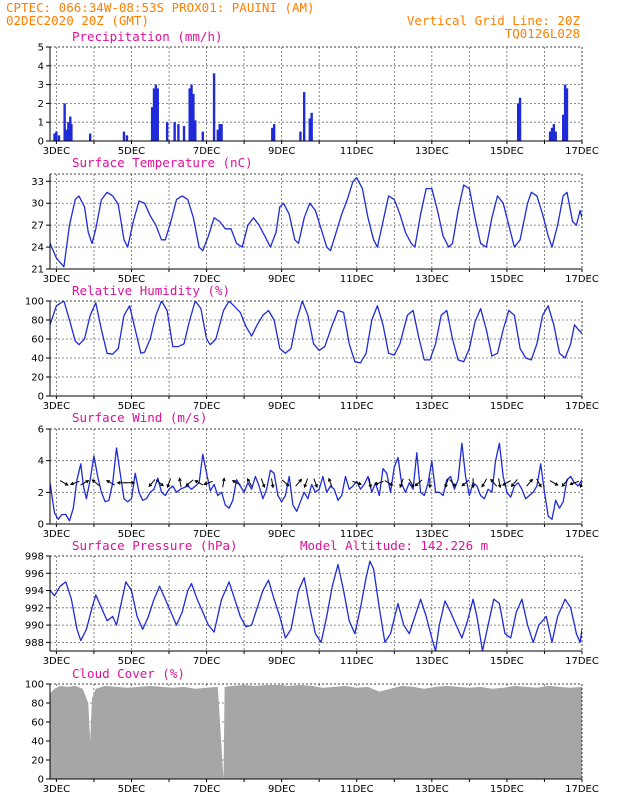 The width and height of the screenshot is (618, 800). Describe the element at coordinates (357, 661) in the screenshot. I see `pres-xtick-label: 11DEC` at that location.